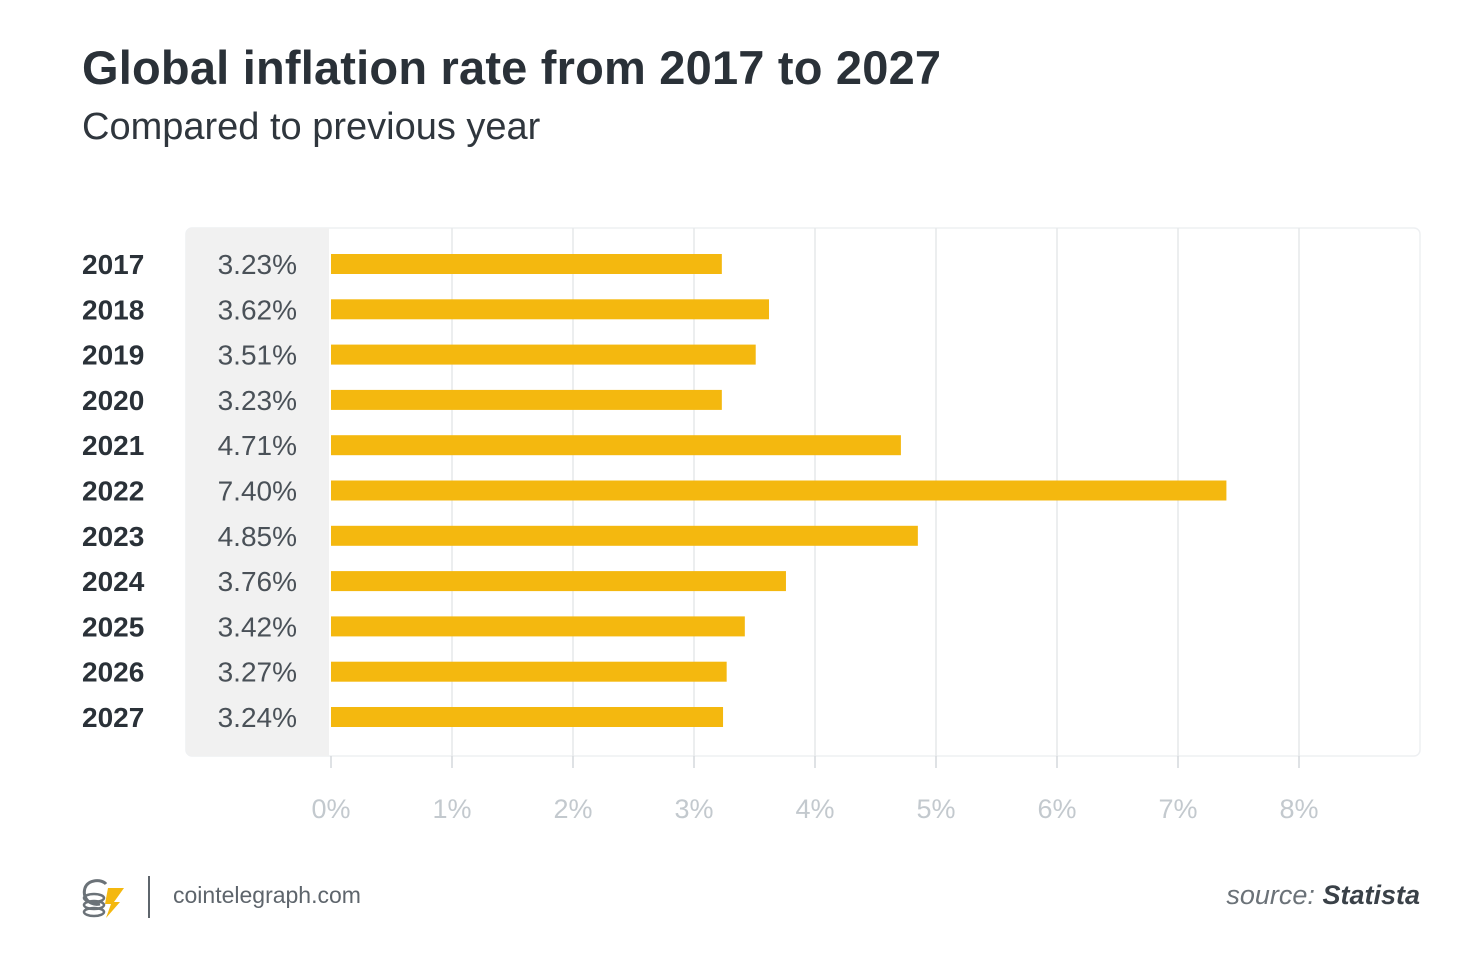  Describe the element at coordinates (1270, 895) in the screenshot. I see `source-prefix: source:` at that location.